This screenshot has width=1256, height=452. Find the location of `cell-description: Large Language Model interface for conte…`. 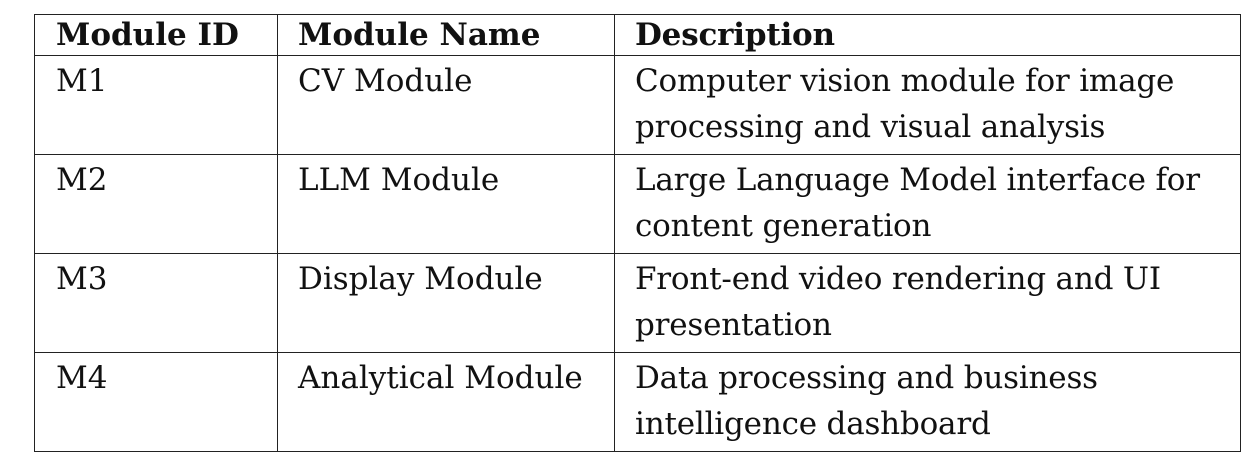

cell-description: Large Language Model interface for conte… is located at coordinates (927, 204).